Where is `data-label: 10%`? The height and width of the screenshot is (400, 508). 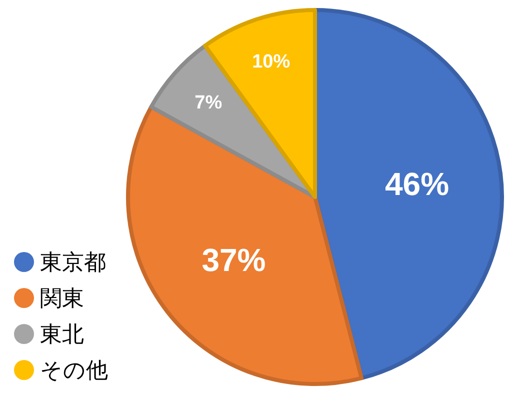 data-label: 10% is located at coordinates (271, 61).